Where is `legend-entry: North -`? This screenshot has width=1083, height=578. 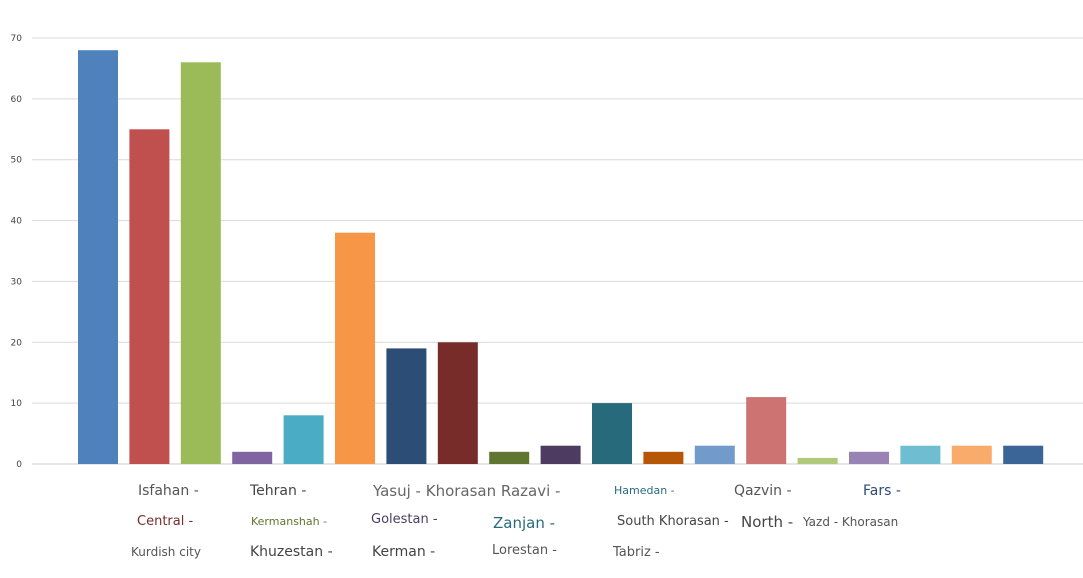
legend-entry: North - is located at coordinates (767, 522).